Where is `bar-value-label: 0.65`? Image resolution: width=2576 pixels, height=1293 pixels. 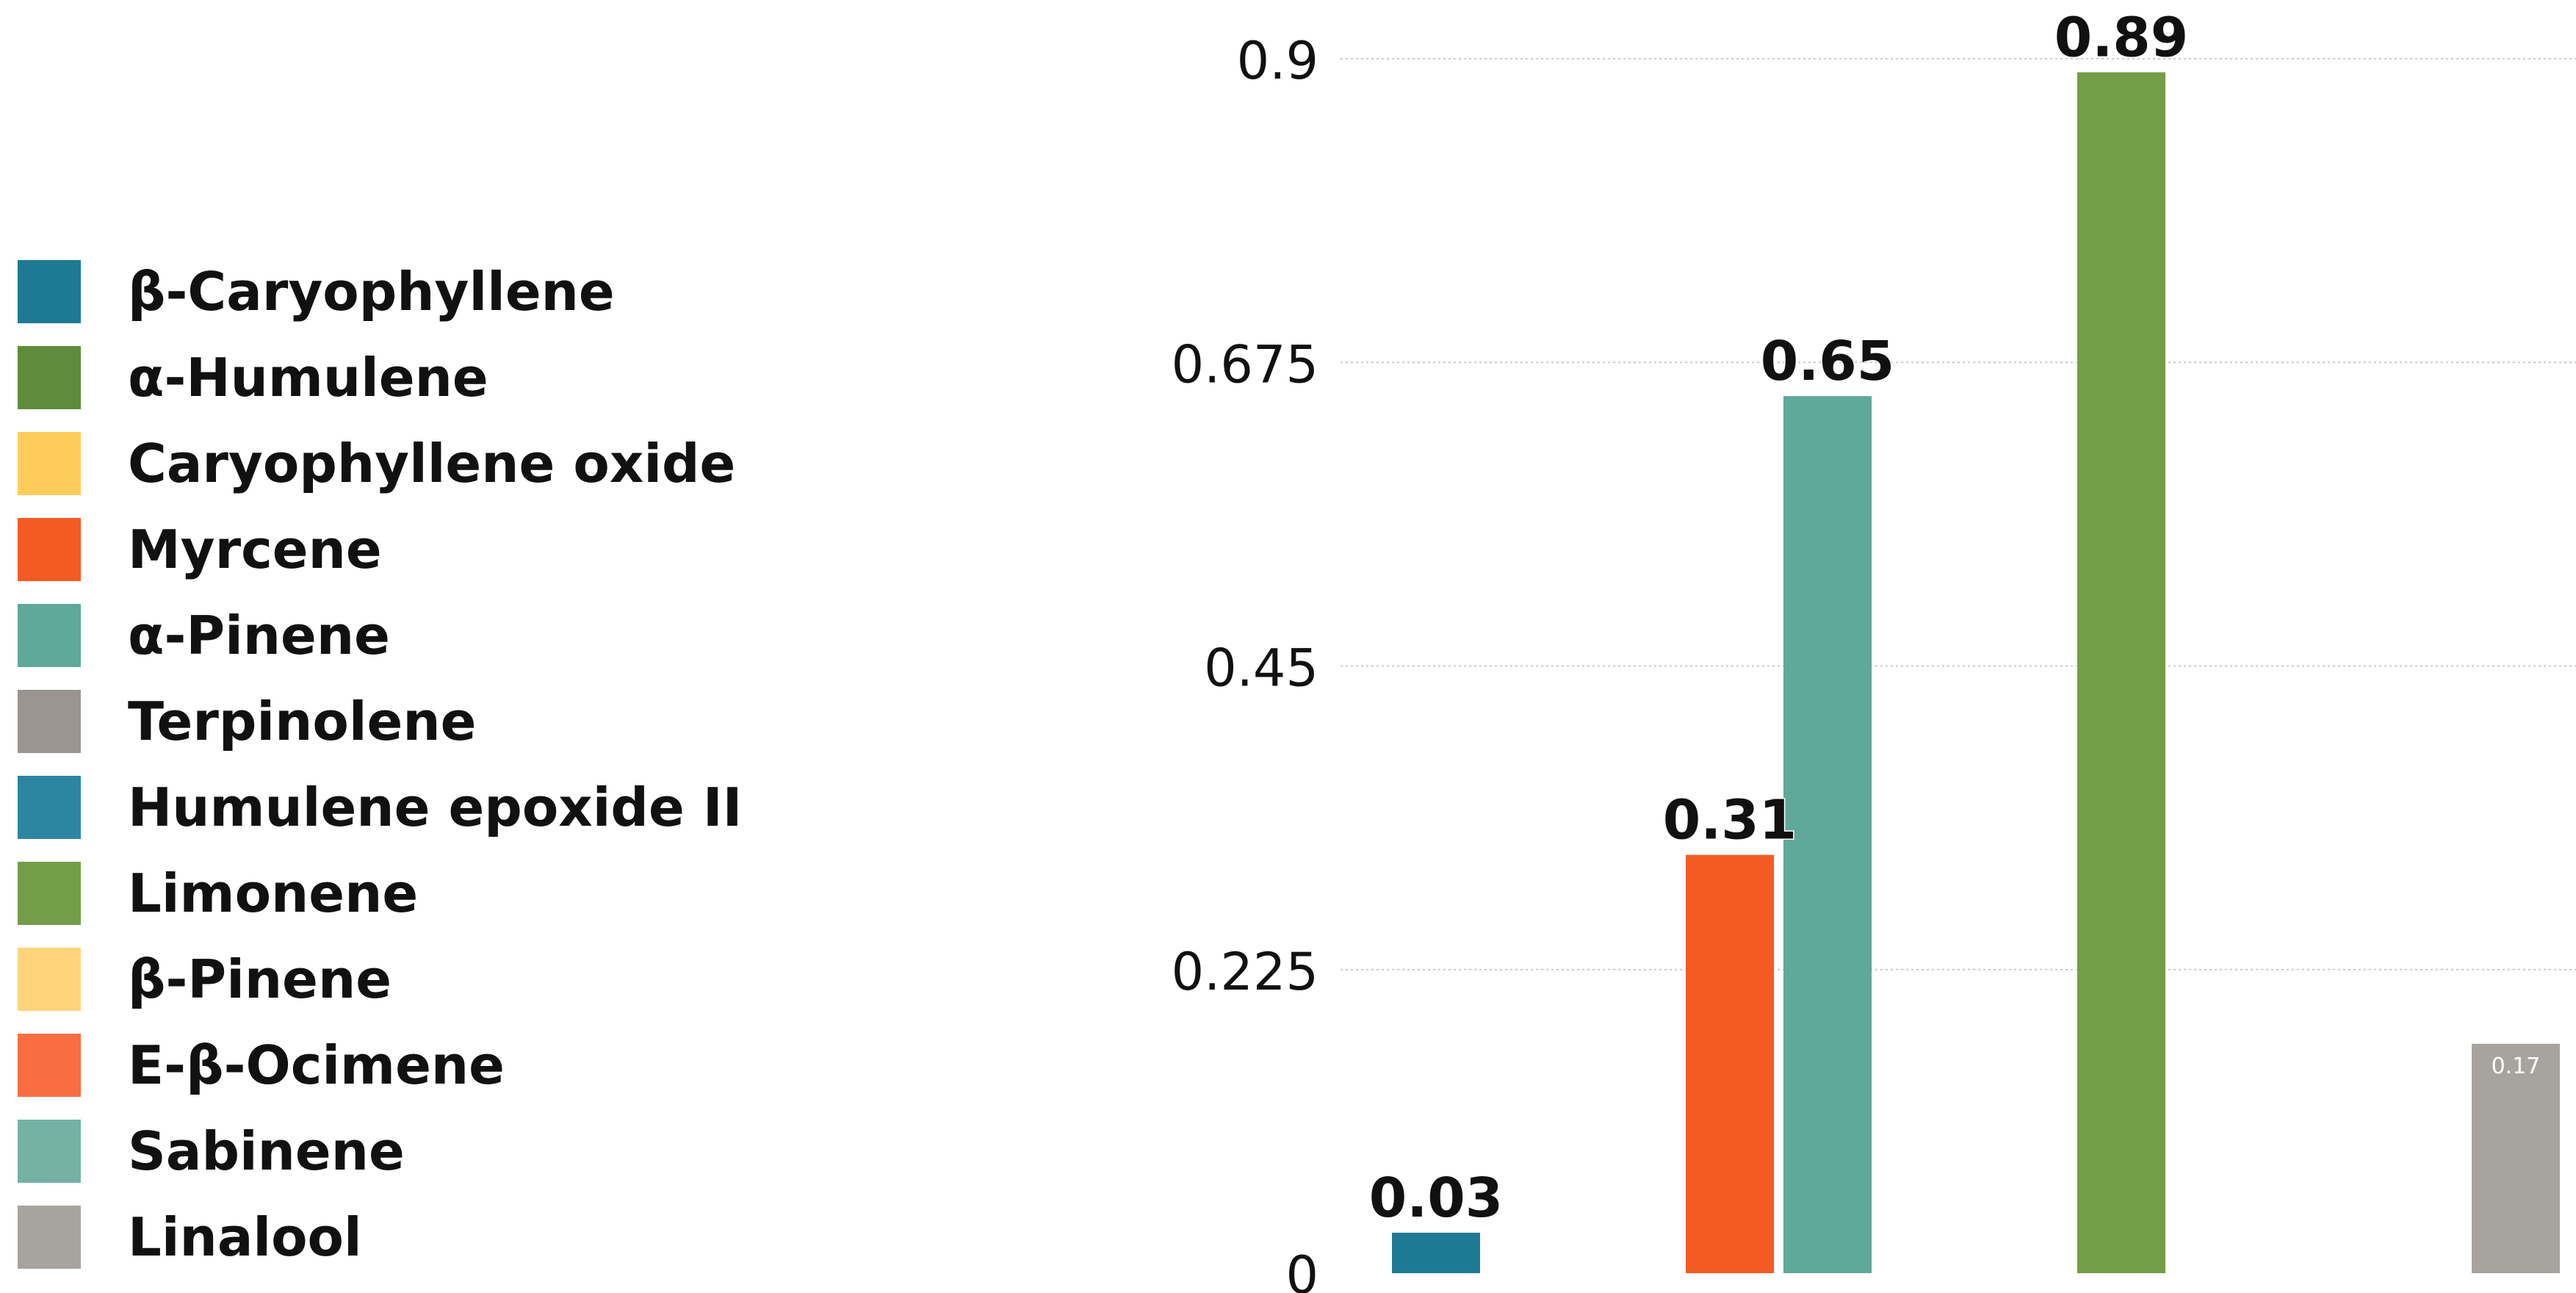
bar-value-label: 0.65 is located at coordinates (1828, 361).